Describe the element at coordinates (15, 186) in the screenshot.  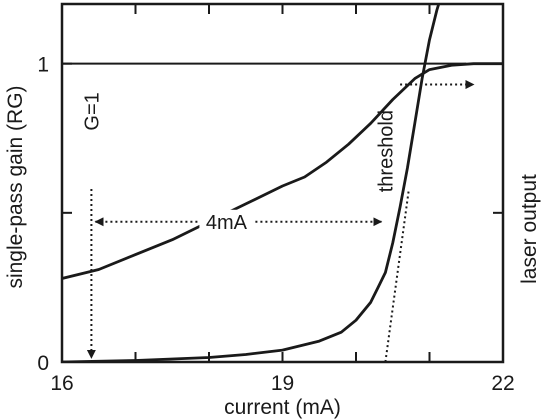
I see `y-axis-label-left: single-pass gain (RG)` at that location.